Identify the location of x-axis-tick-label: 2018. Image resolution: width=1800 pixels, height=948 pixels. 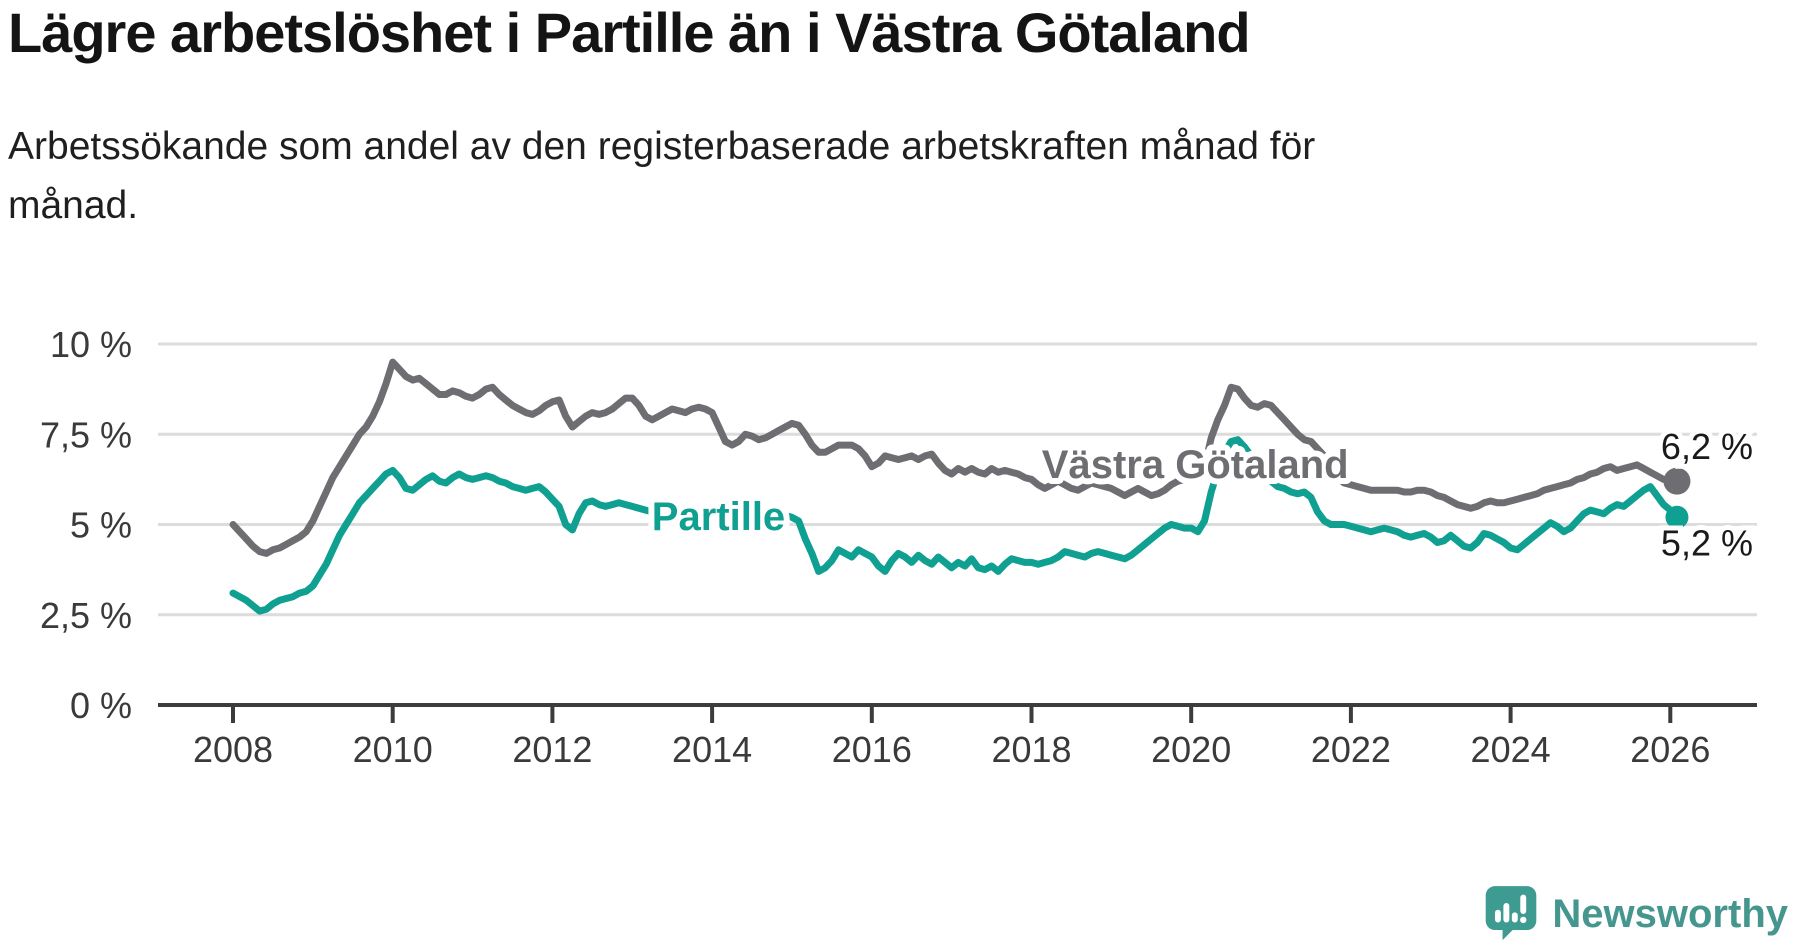
(1031, 749).